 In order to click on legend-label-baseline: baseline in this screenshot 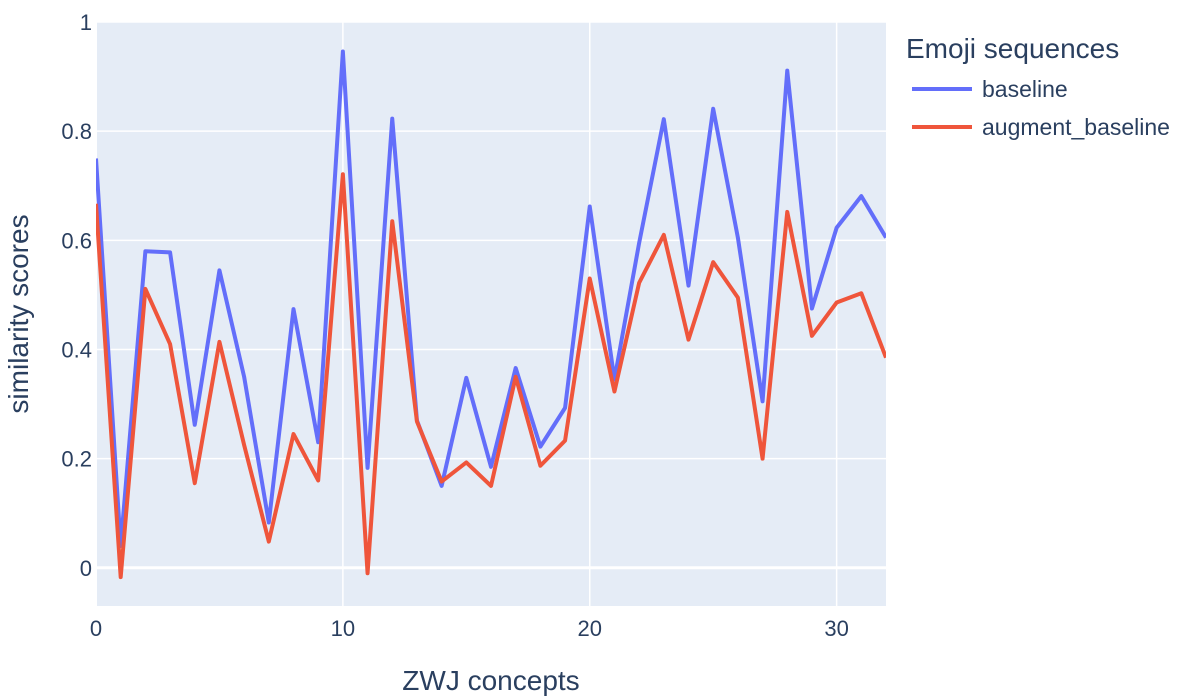, I will do `click(1025, 89)`.